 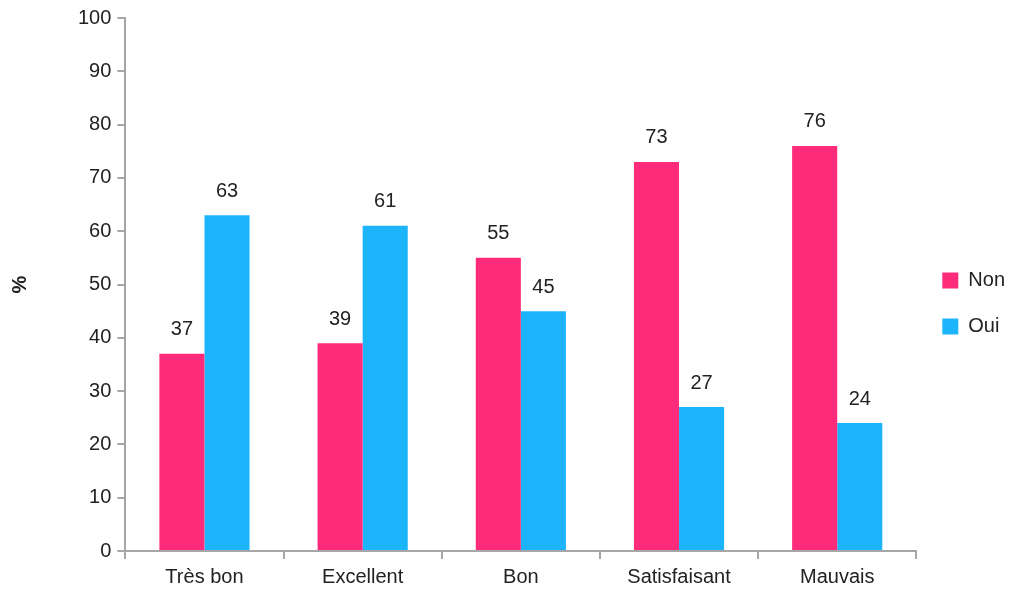 I want to click on y-tick-label: 100, so click(x=94, y=16).